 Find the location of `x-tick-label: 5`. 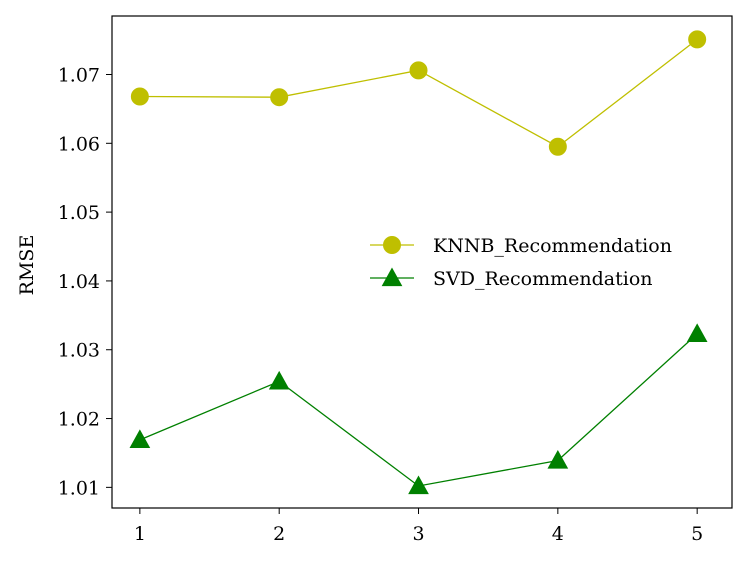

x-tick-label: 5 is located at coordinates (697, 534).